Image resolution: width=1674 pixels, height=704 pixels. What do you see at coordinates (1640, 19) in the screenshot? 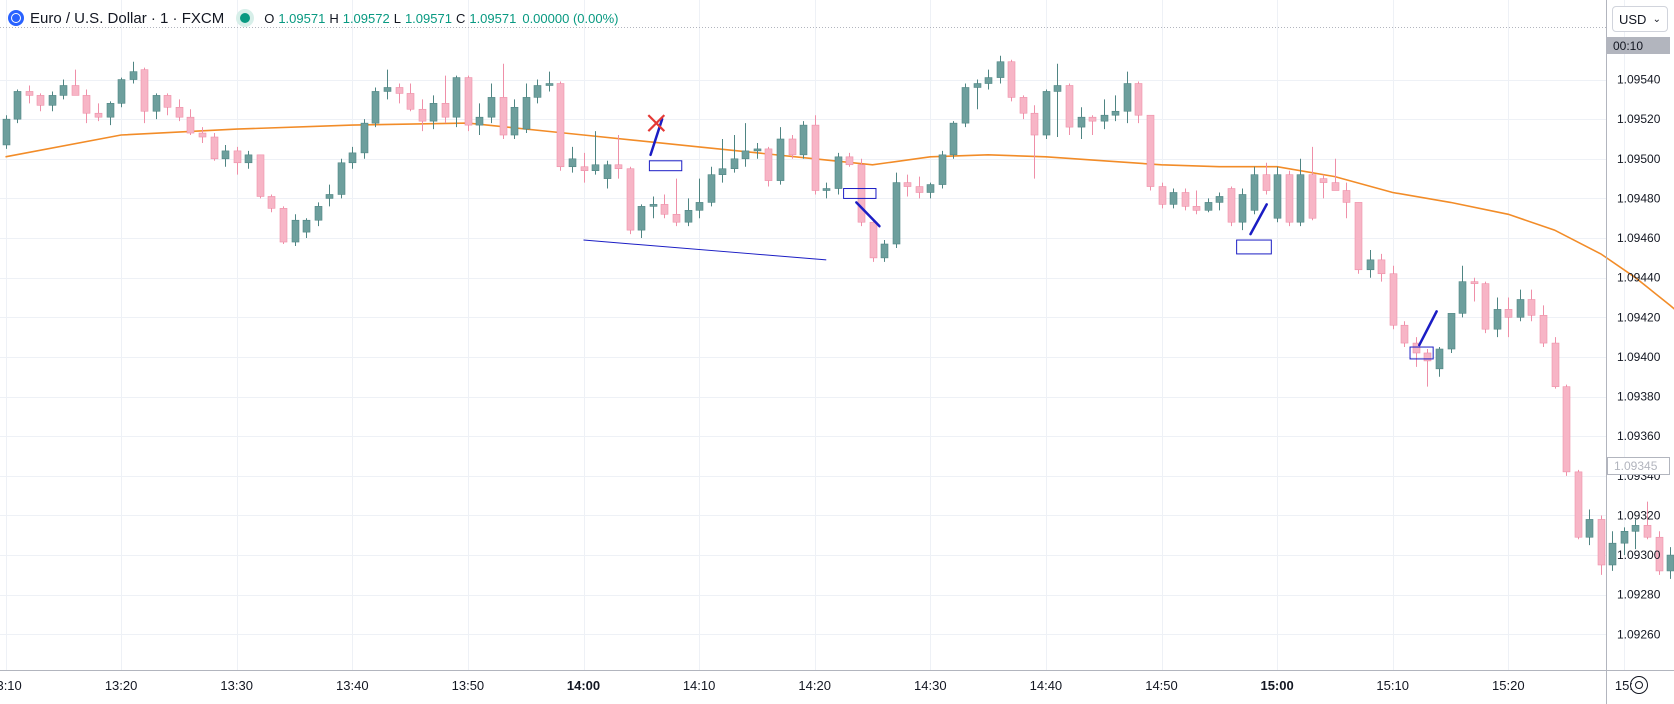
I see `currency-dropdown: USD ⌄` at bounding box center [1640, 19].